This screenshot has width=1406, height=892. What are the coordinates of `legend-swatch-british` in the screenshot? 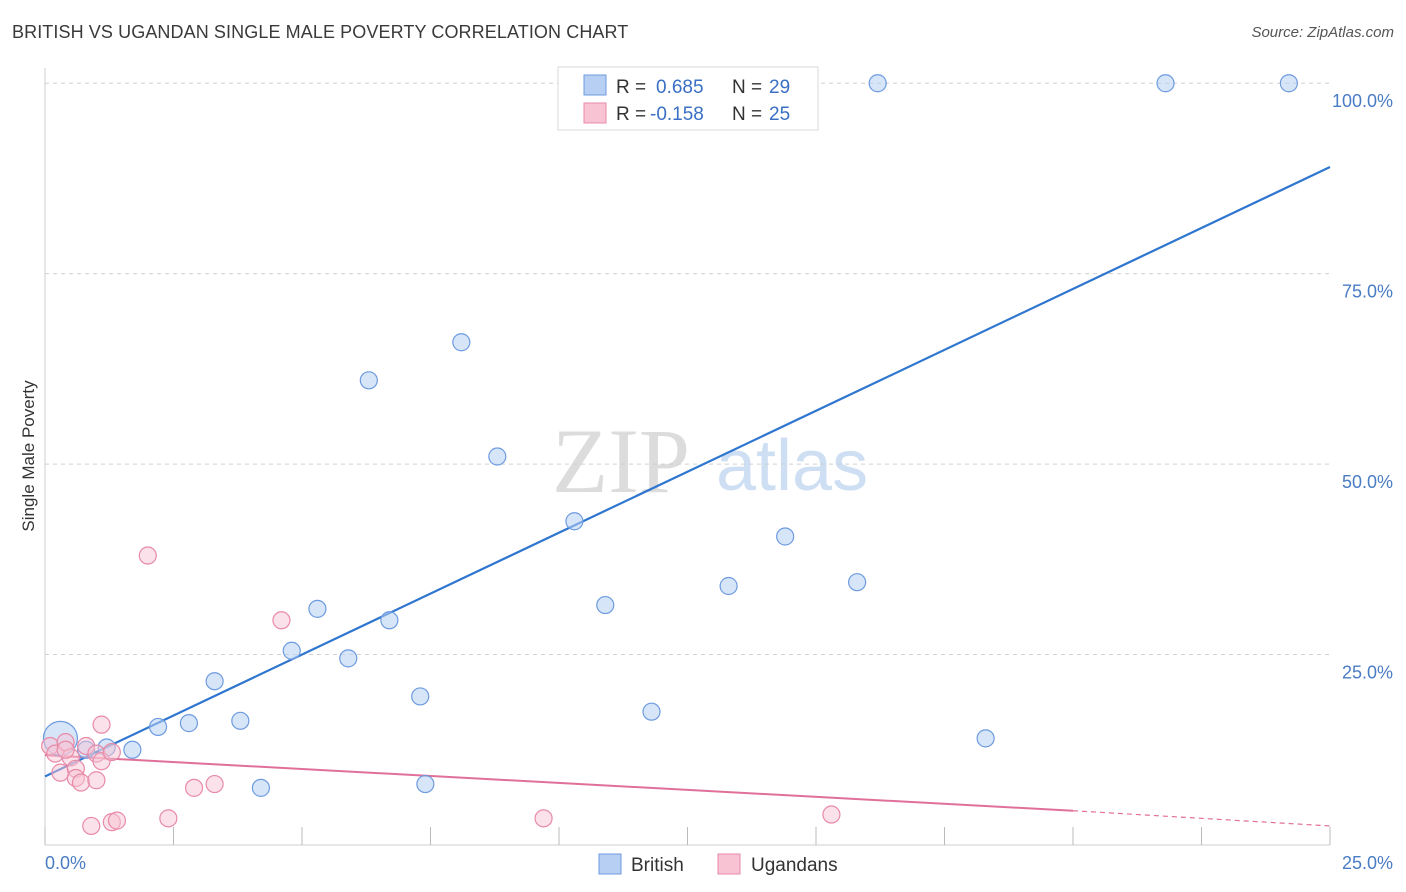 It's located at (595, 85).